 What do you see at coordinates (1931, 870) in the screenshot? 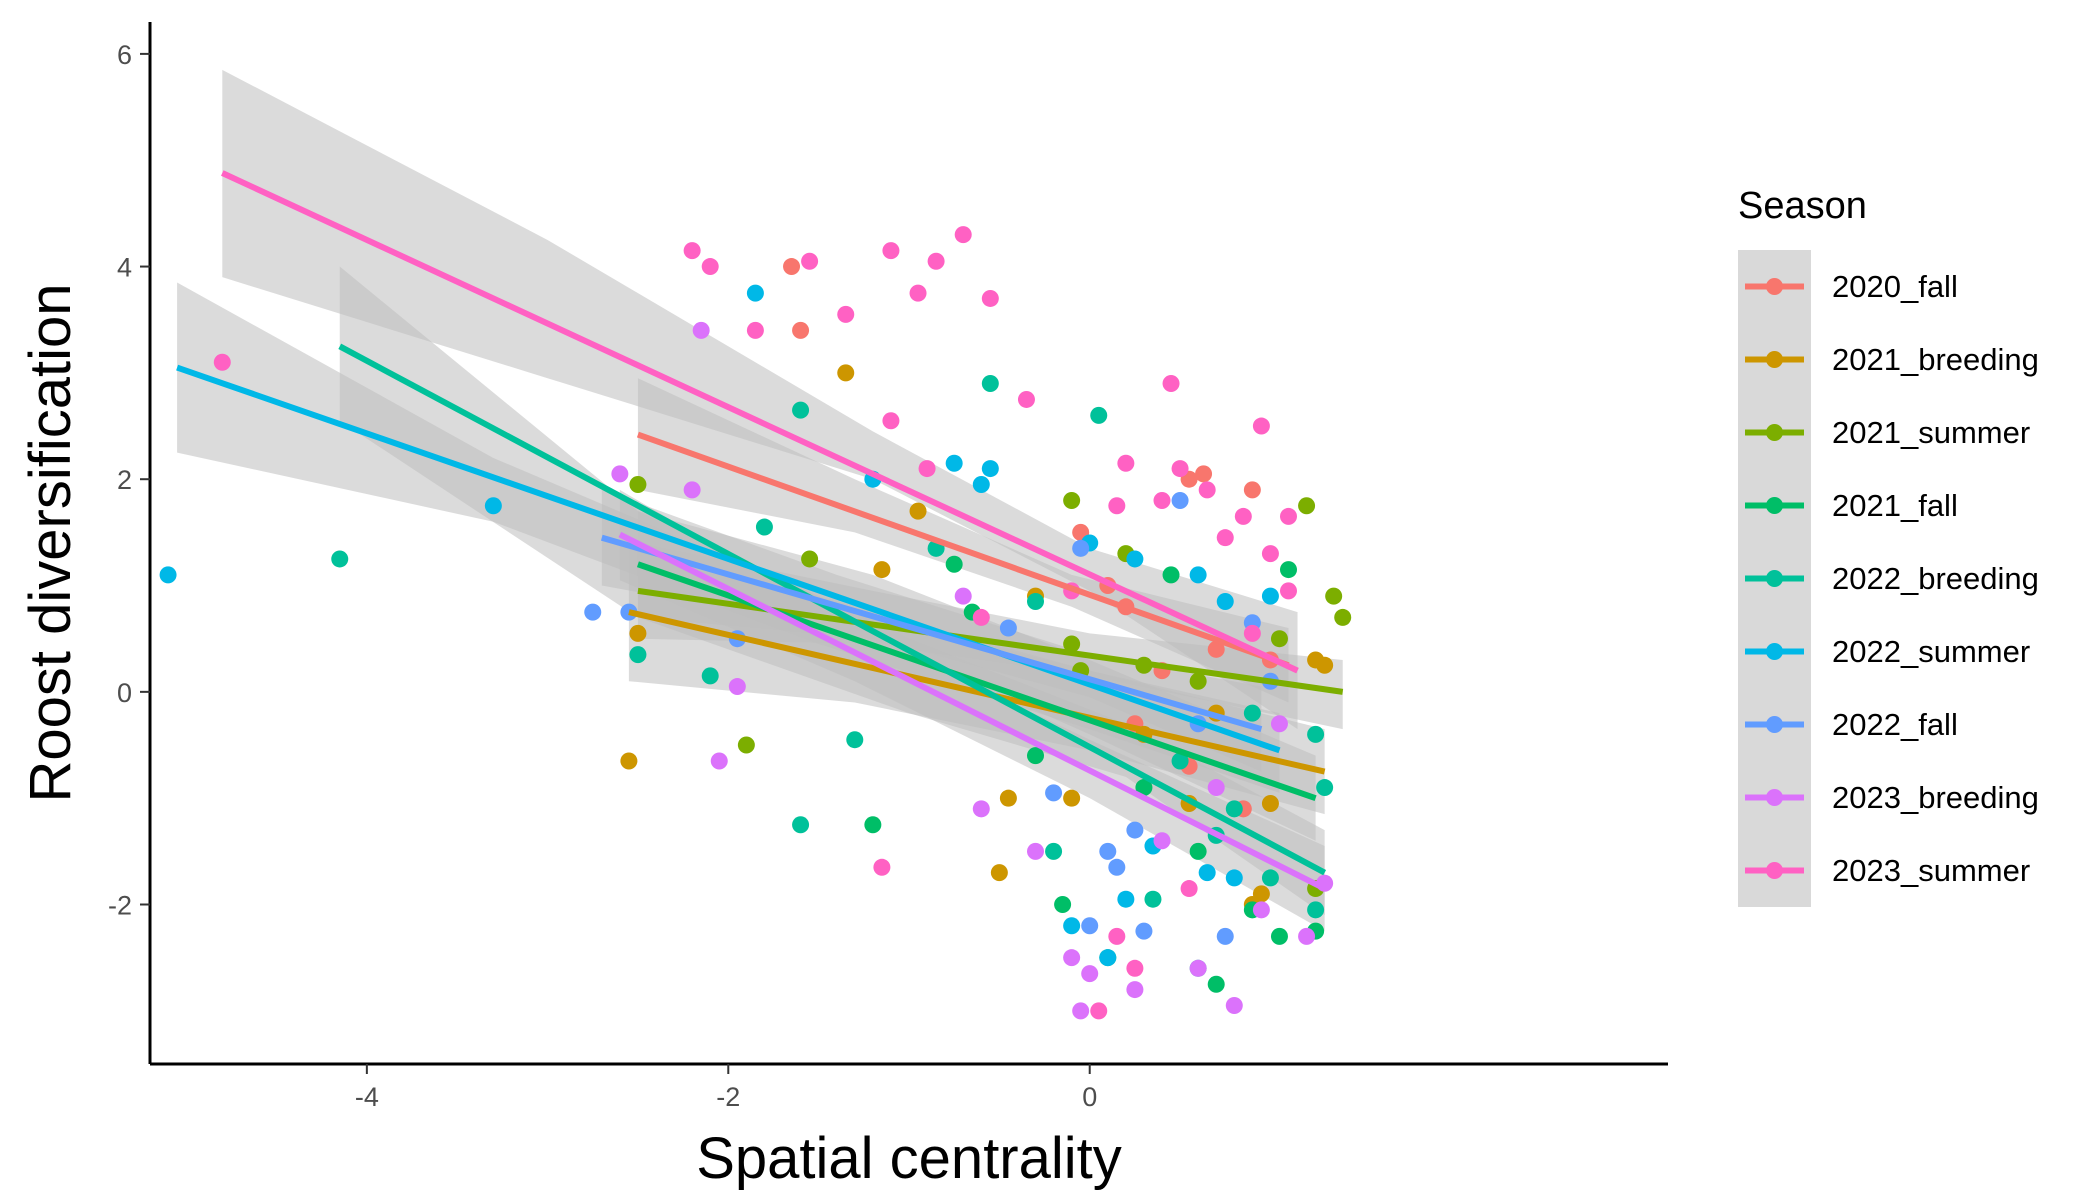
I see `legend-label-2023_summer: 2023_summer` at bounding box center [1931, 870].